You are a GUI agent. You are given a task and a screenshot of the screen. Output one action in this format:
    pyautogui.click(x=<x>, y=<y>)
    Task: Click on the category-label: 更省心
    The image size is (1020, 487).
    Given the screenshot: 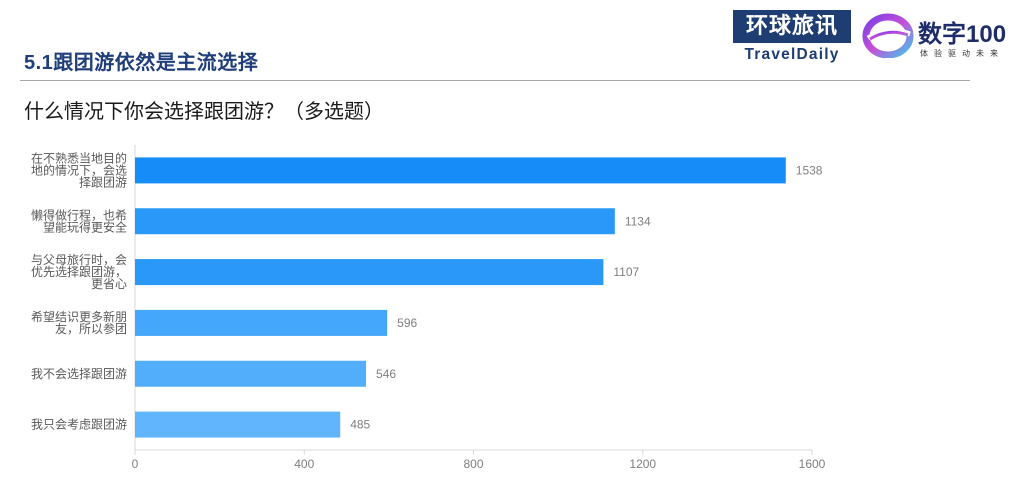 What is the action you would take?
    pyautogui.click(x=109, y=284)
    